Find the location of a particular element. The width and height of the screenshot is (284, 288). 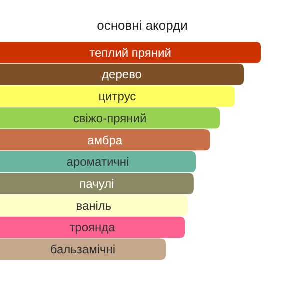

y-tick-label: ароматичні is located at coordinates (98, 162).